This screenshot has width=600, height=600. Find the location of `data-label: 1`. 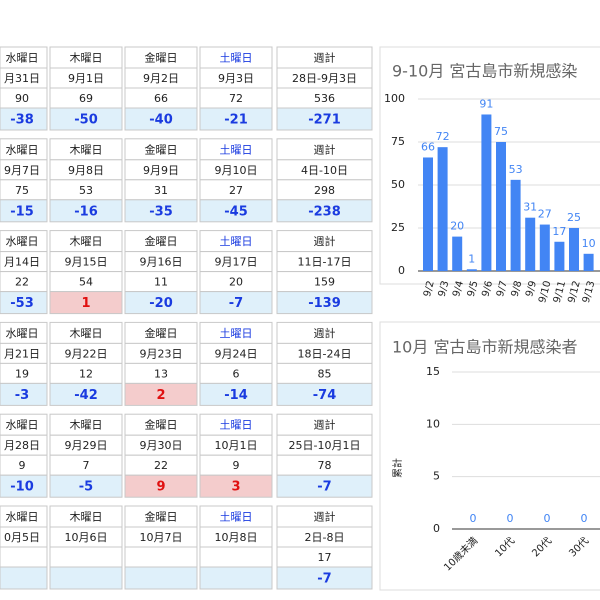

data-label: 1 is located at coordinates (471, 258).